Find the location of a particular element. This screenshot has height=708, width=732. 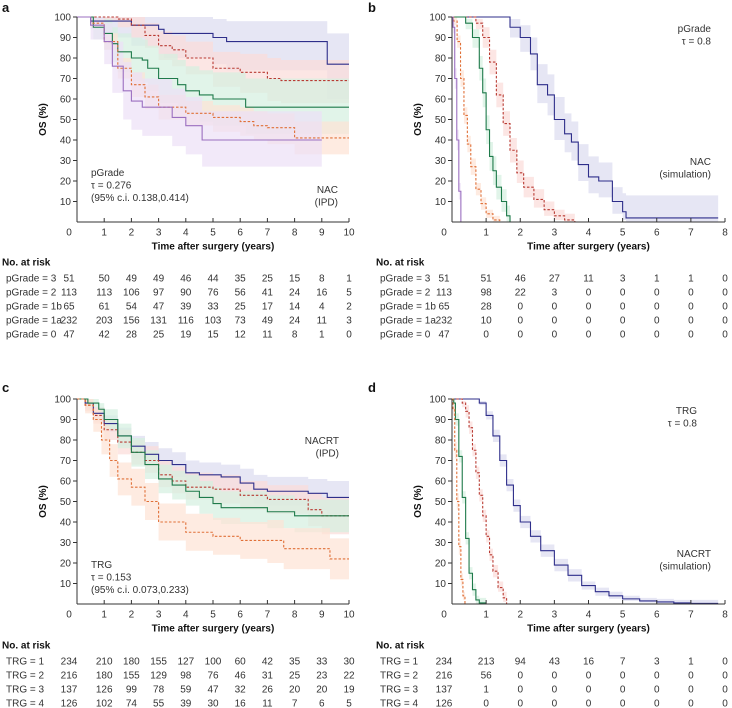

risk-cell: 90 is located at coordinates (186, 293).